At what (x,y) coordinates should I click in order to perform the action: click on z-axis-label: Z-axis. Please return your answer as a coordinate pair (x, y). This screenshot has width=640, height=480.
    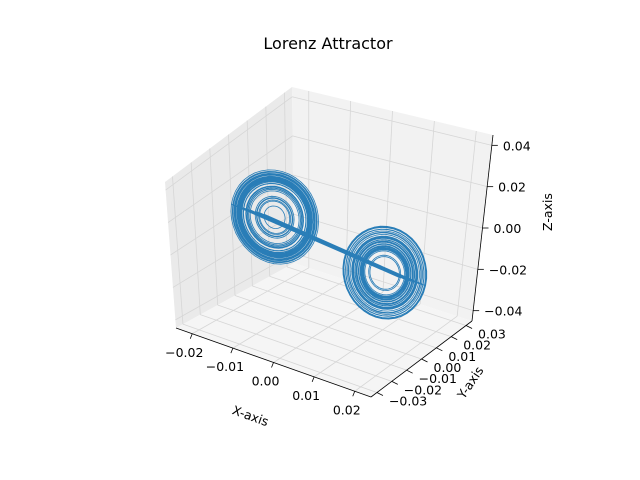
    Looking at the image, I should click on (547, 212).